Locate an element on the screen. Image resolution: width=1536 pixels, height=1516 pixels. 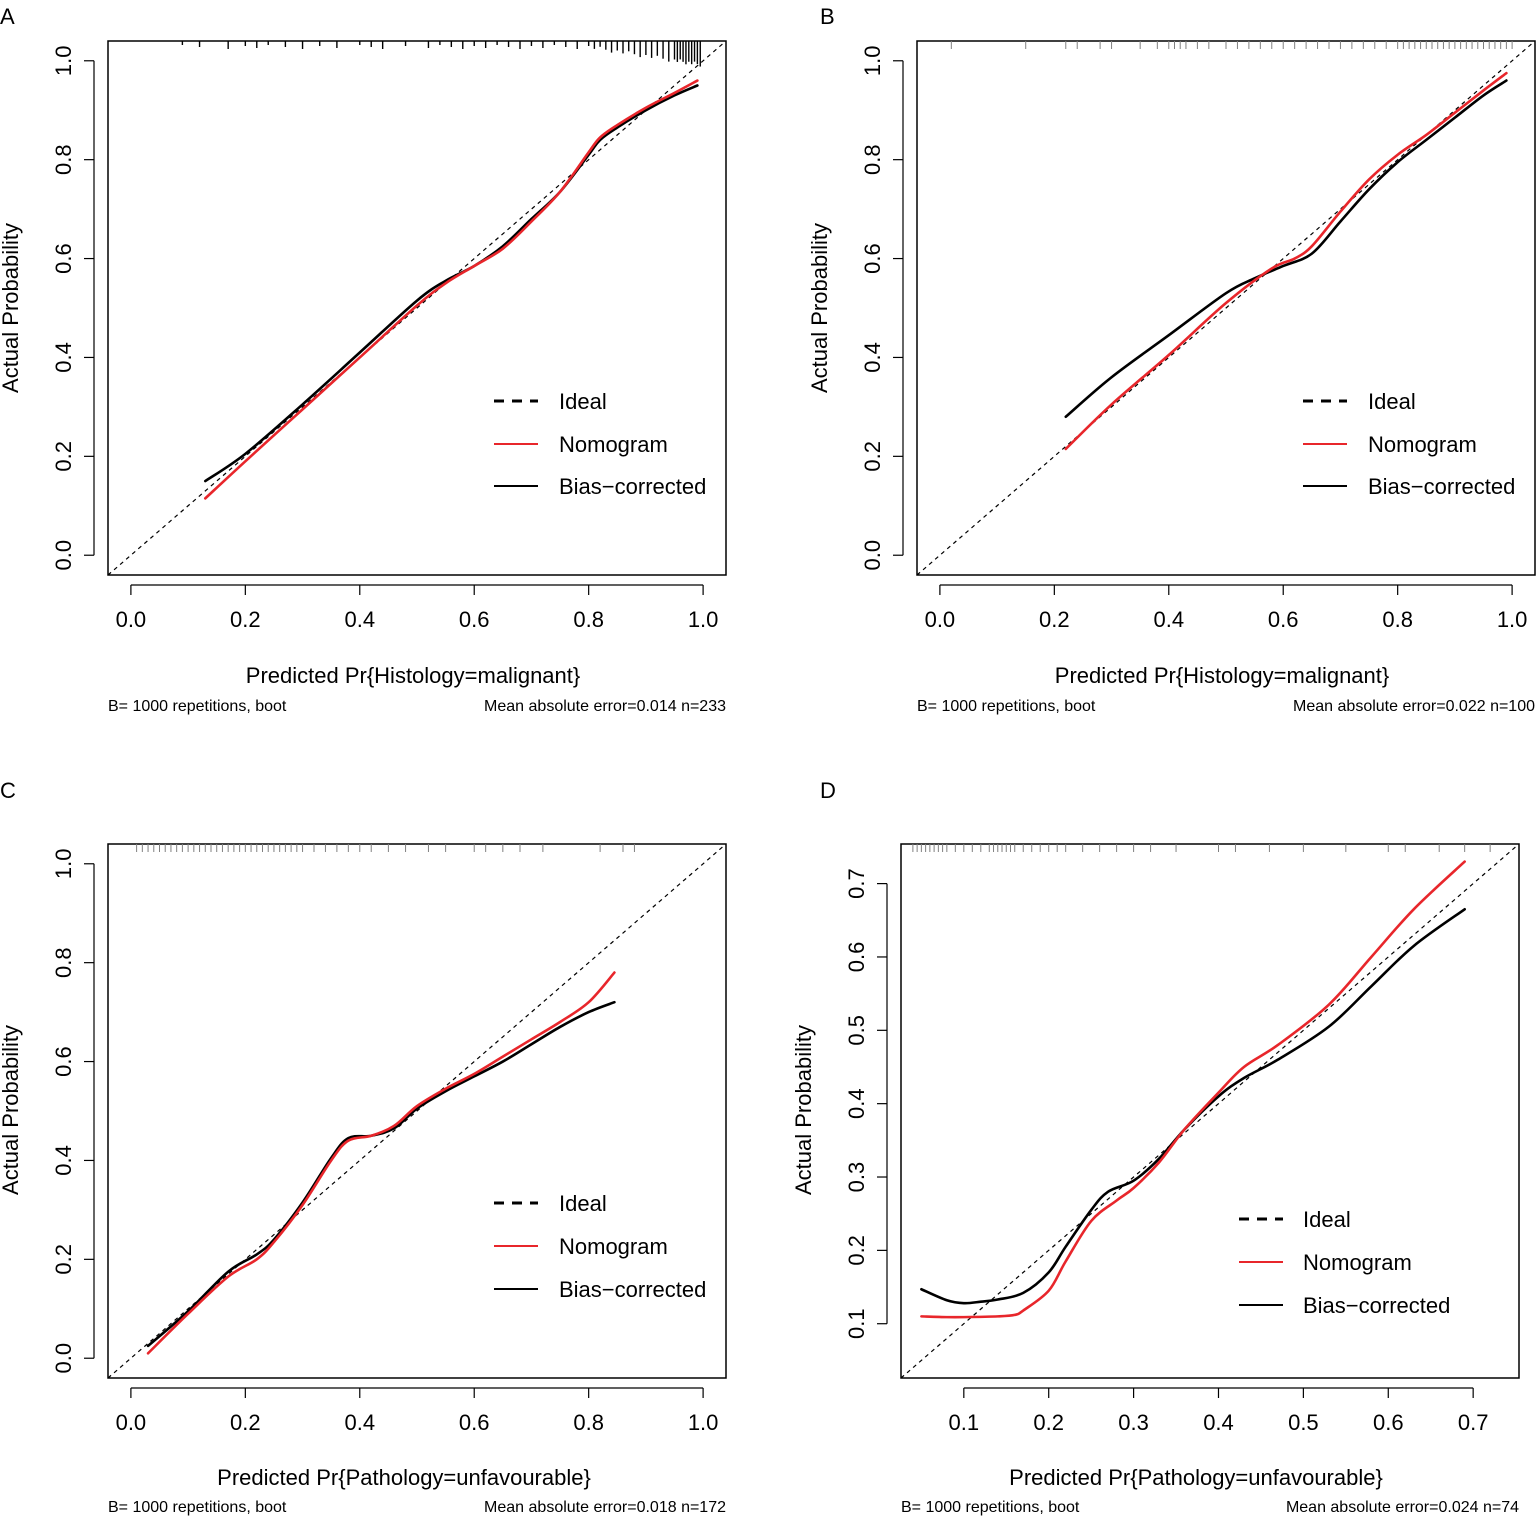
footnote-right: Mean absolute error=0.018 n=172 is located at coordinates (605, 1507).